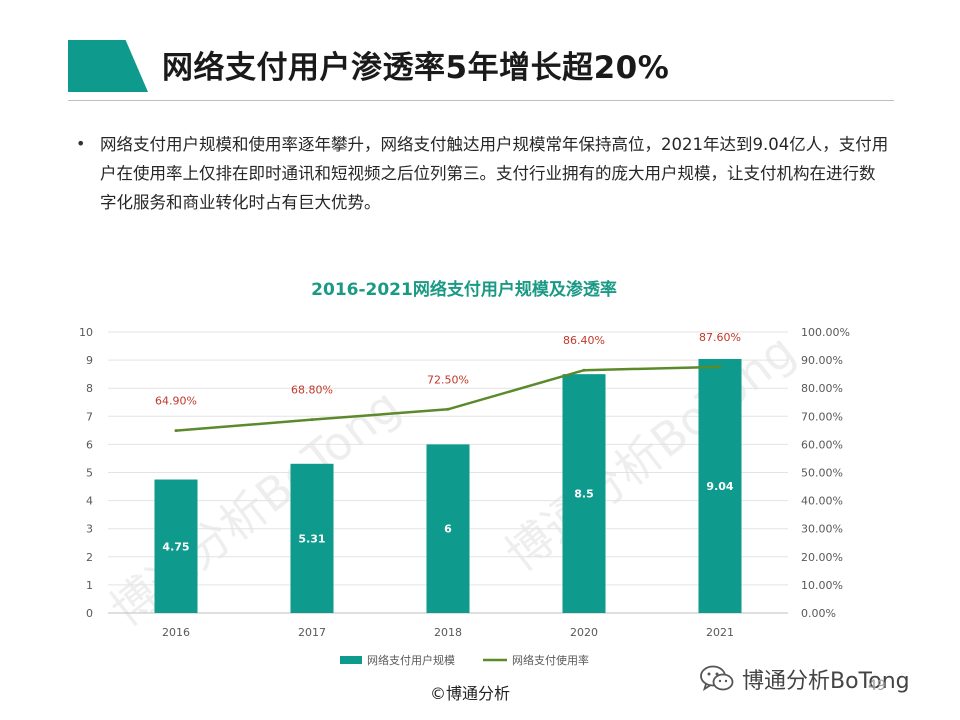 This screenshot has width=960, height=720. What do you see at coordinates (822, 388) in the screenshot?
I see `y-right-tick-label: 80.00%` at bounding box center [822, 388].